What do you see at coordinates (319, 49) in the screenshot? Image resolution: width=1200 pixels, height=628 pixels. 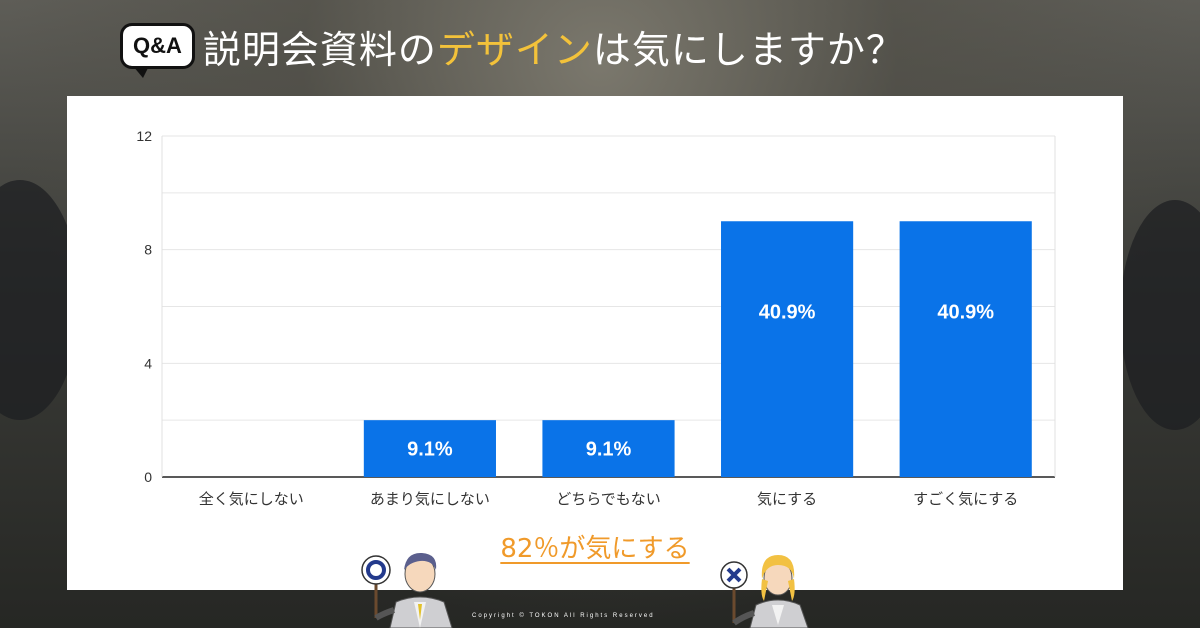 I see `title-part-1: 説明会資料の` at bounding box center [319, 49].